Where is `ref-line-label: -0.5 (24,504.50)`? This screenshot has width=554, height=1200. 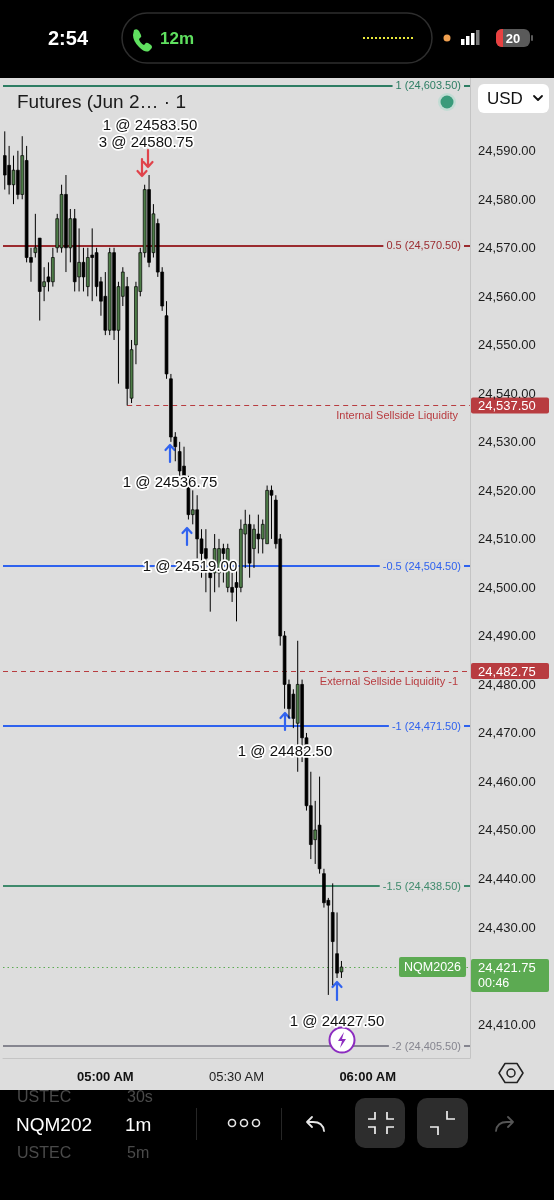 ref-line-label: -0.5 (24,504.50) is located at coordinates (421, 565).